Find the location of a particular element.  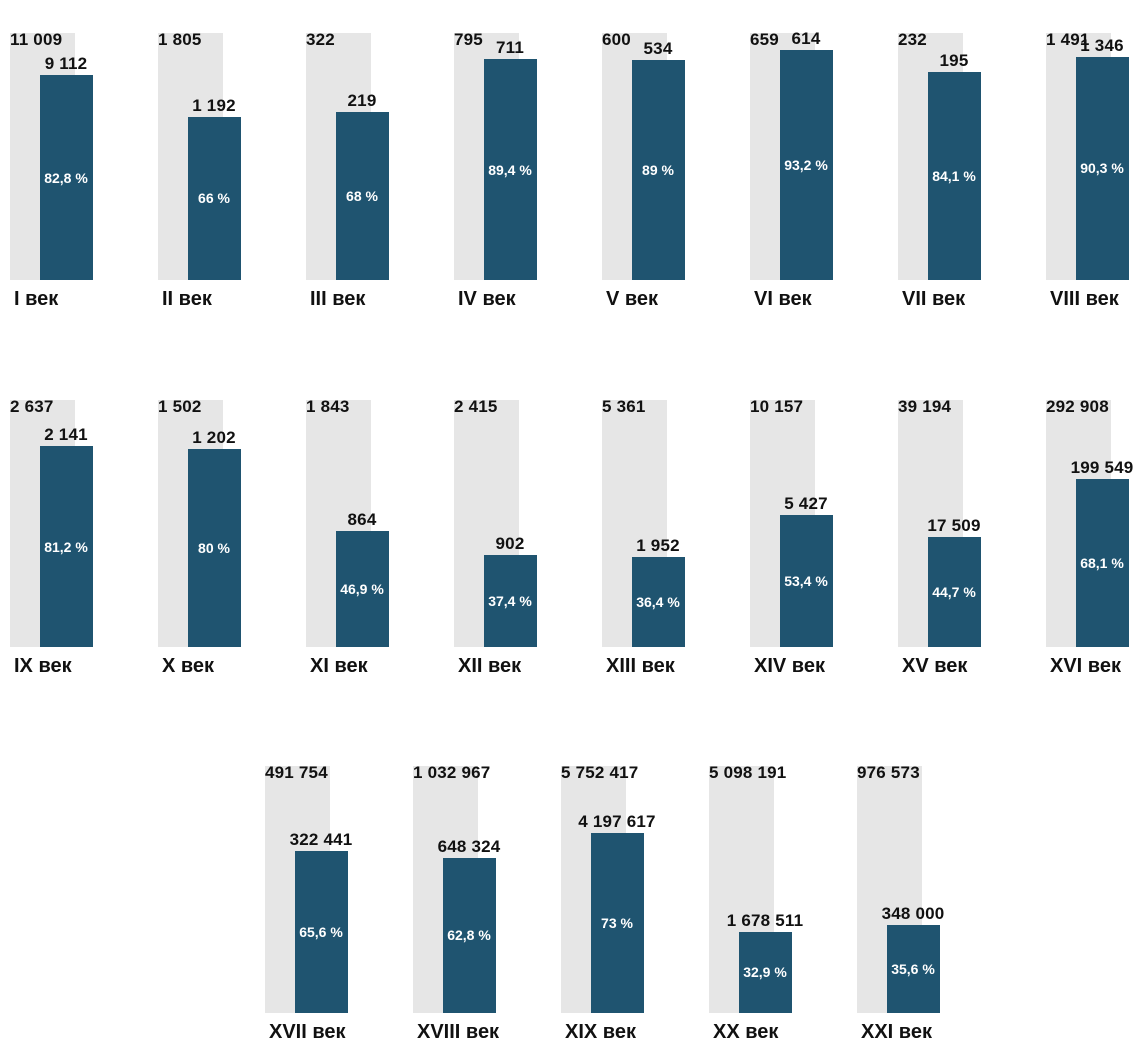

bar-value-label: 1 202 is located at coordinates (214, 438).